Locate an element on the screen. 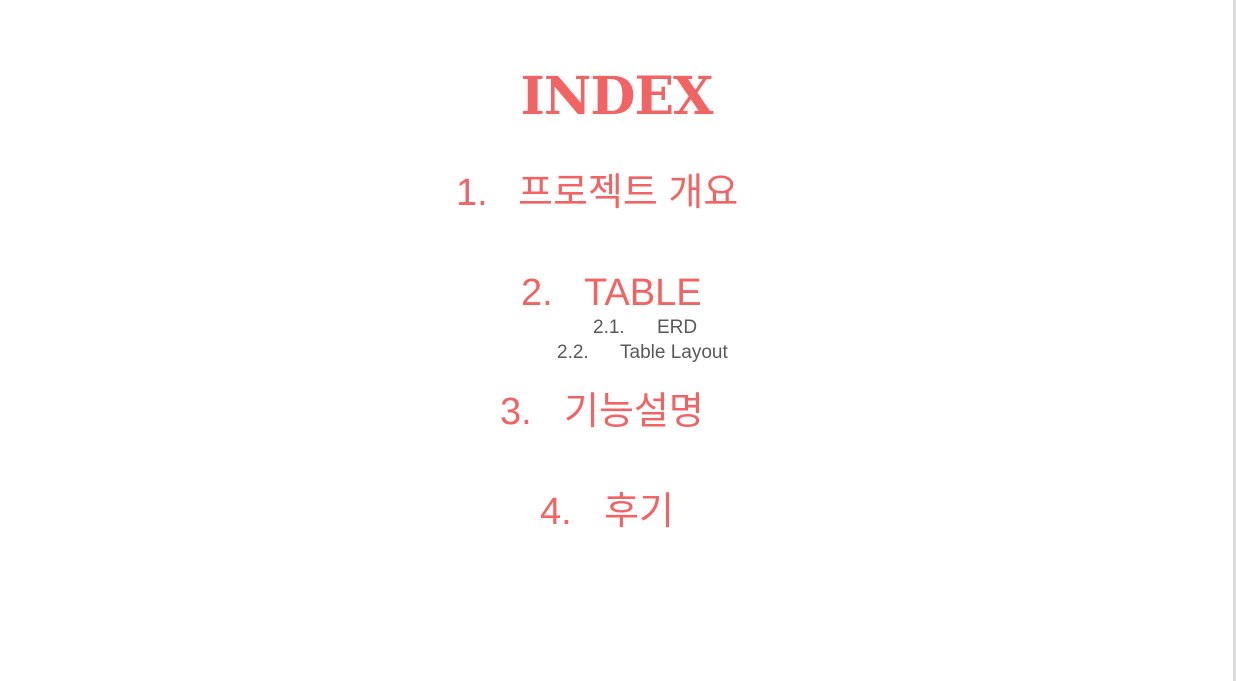  index-item-4: 4. 후기 is located at coordinates (607, 512).